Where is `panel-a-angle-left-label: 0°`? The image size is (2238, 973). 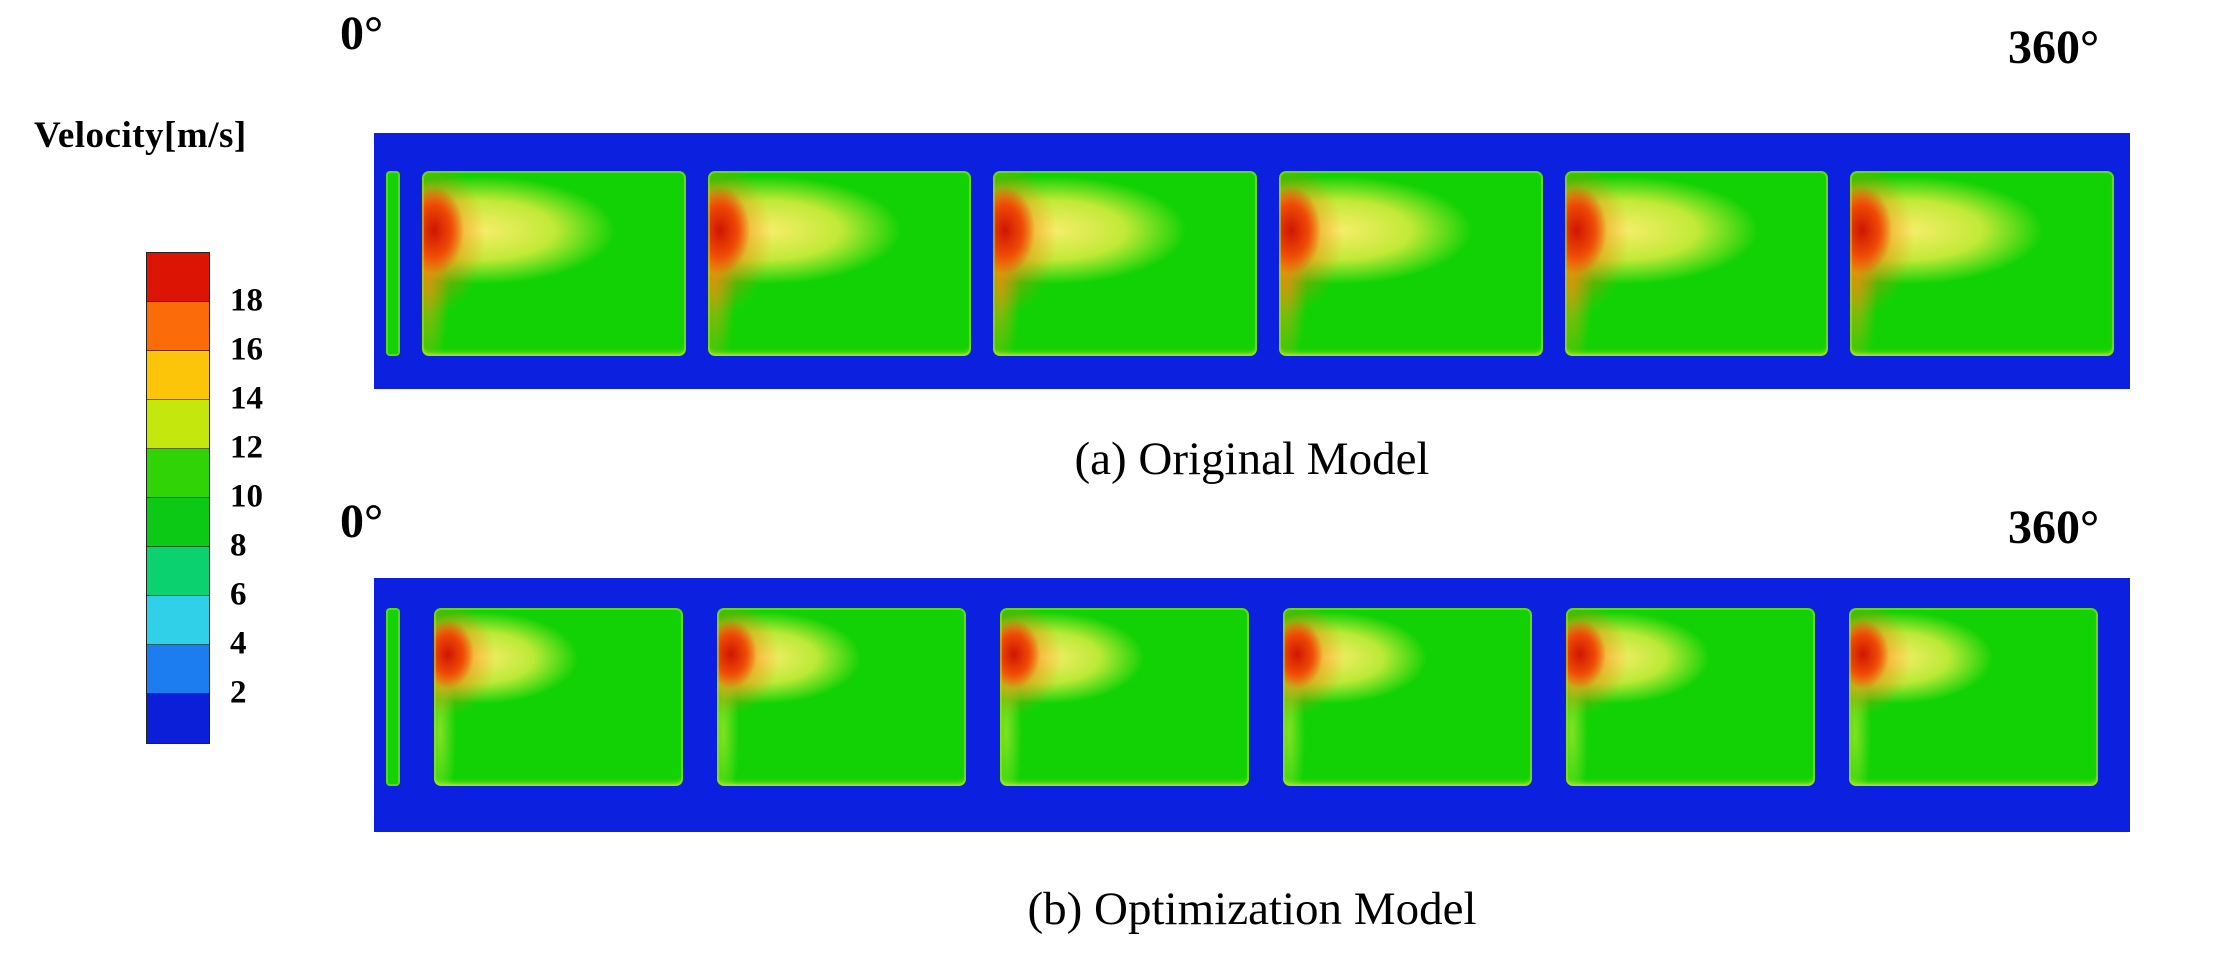
panel-a-angle-left-label: 0° is located at coordinates (362, 33).